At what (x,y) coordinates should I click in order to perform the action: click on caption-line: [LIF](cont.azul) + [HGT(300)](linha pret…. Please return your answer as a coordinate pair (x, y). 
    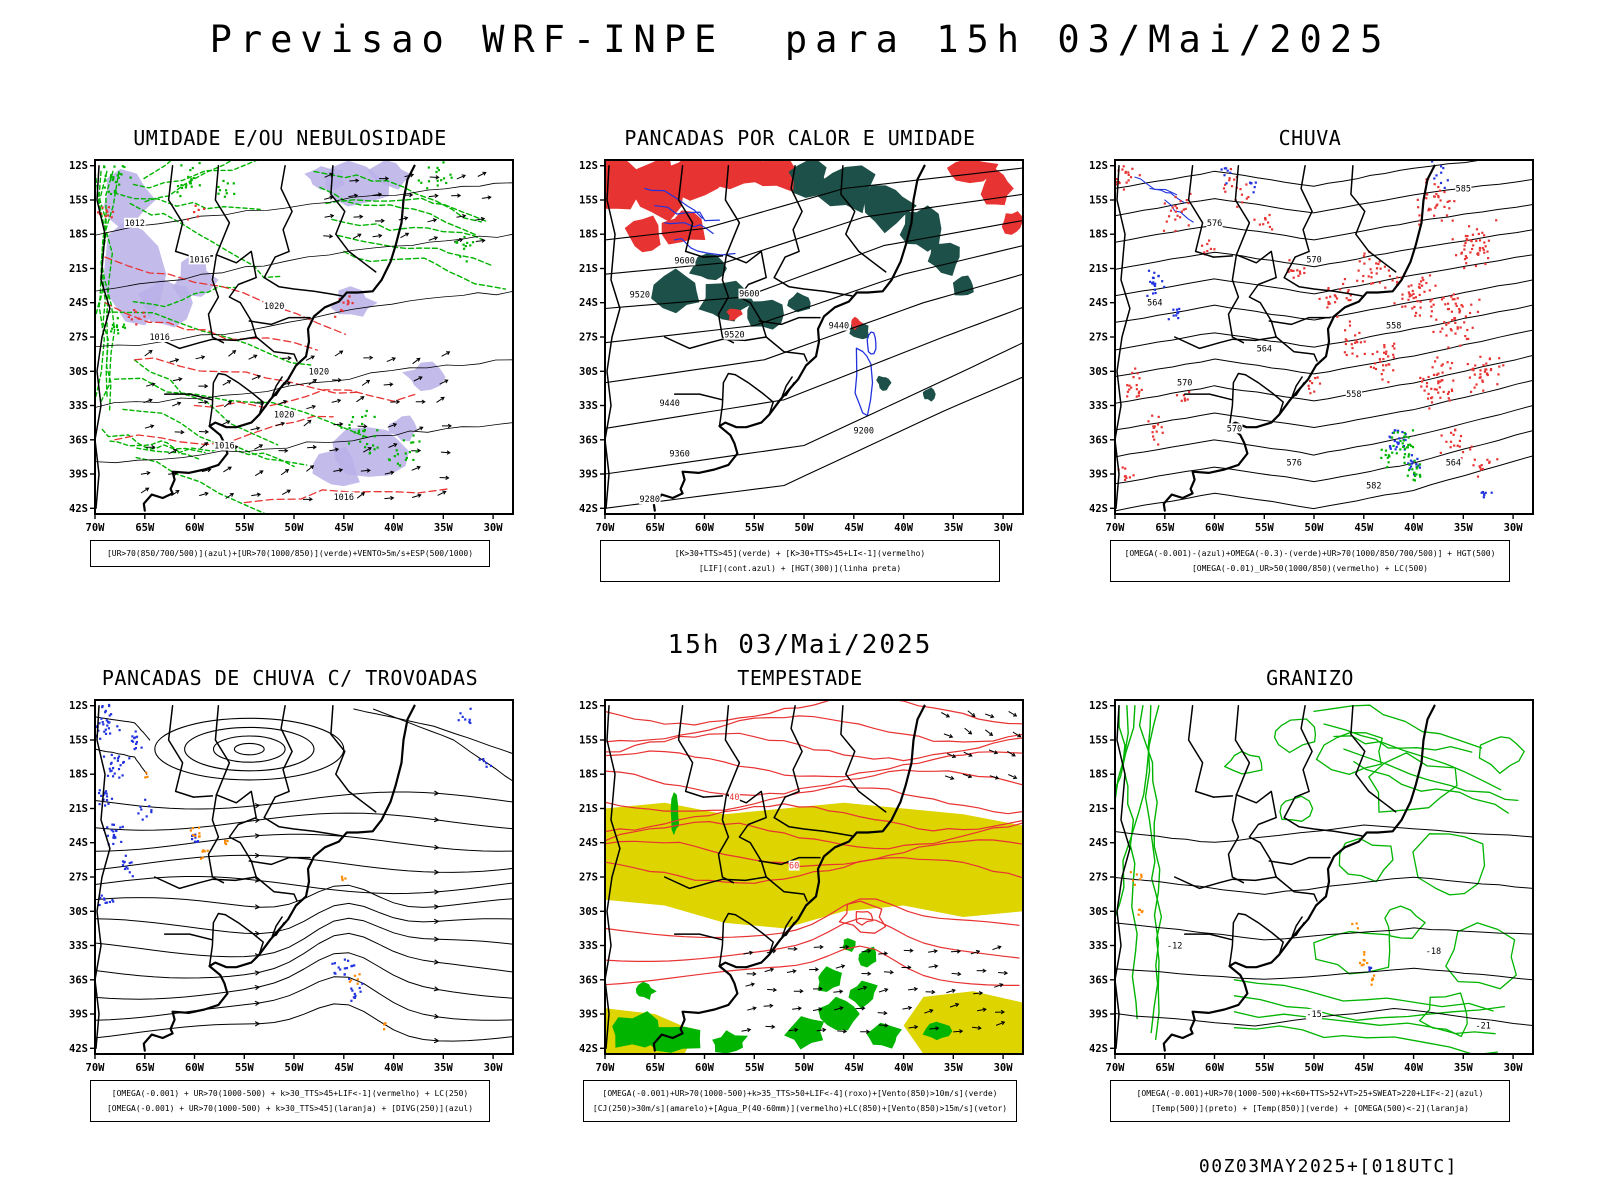
    Looking at the image, I should click on (800, 569).